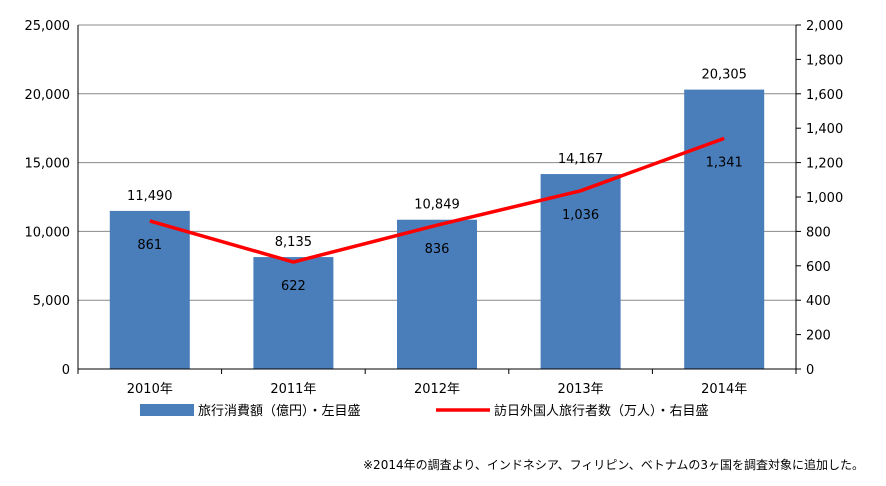 Image resolution: width=886 pixels, height=486 pixels. Describe the element at coordinates (581, 389) in the screenshot. I see `x-axis-tick-label: 2013年` at that location.